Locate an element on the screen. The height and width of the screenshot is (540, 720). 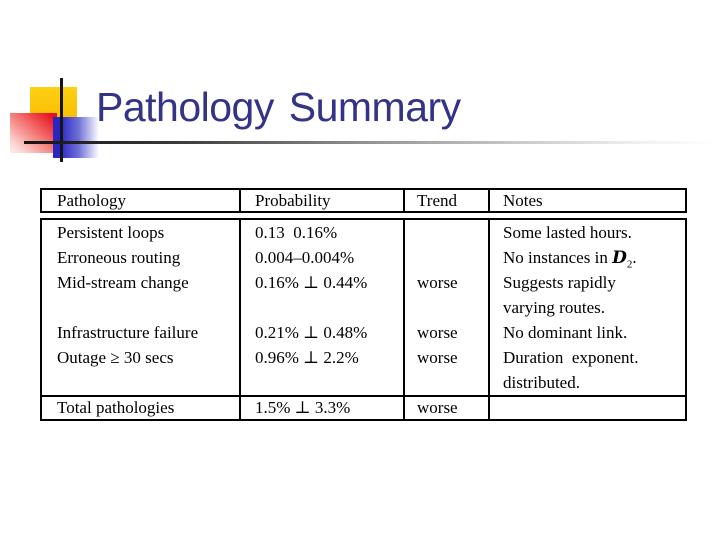
notes-text: No instances in is located at coordinates (558, 257).